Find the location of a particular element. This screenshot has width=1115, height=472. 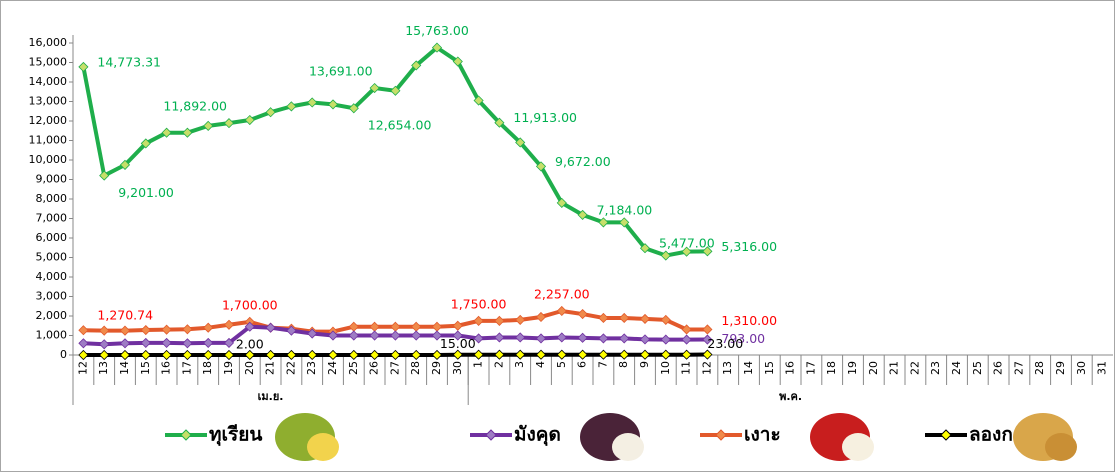

y-tick-label: 1,000 is located at coordinates (52, 335).